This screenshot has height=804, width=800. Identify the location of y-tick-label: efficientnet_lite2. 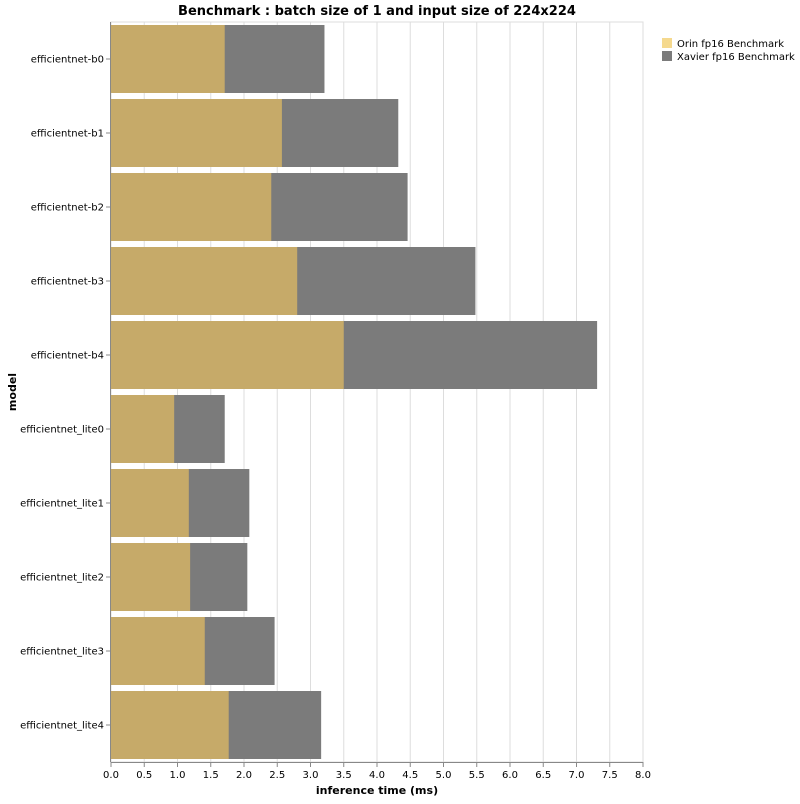
(62, 578).